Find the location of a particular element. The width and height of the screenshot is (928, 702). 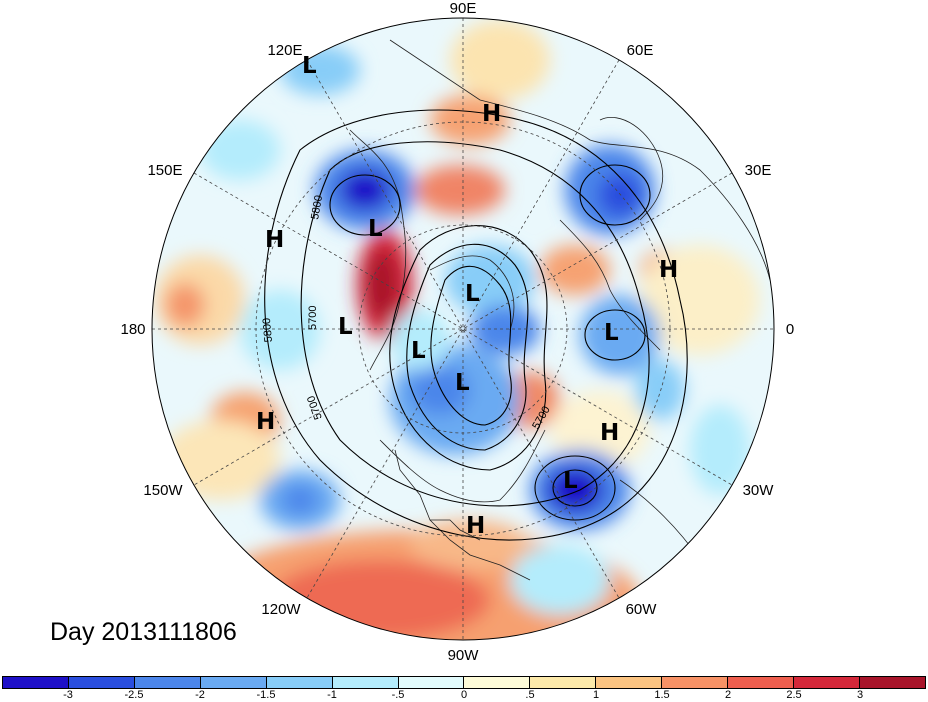

colorbar-tick-label: -1.5 is located at coordinates (266, 695).